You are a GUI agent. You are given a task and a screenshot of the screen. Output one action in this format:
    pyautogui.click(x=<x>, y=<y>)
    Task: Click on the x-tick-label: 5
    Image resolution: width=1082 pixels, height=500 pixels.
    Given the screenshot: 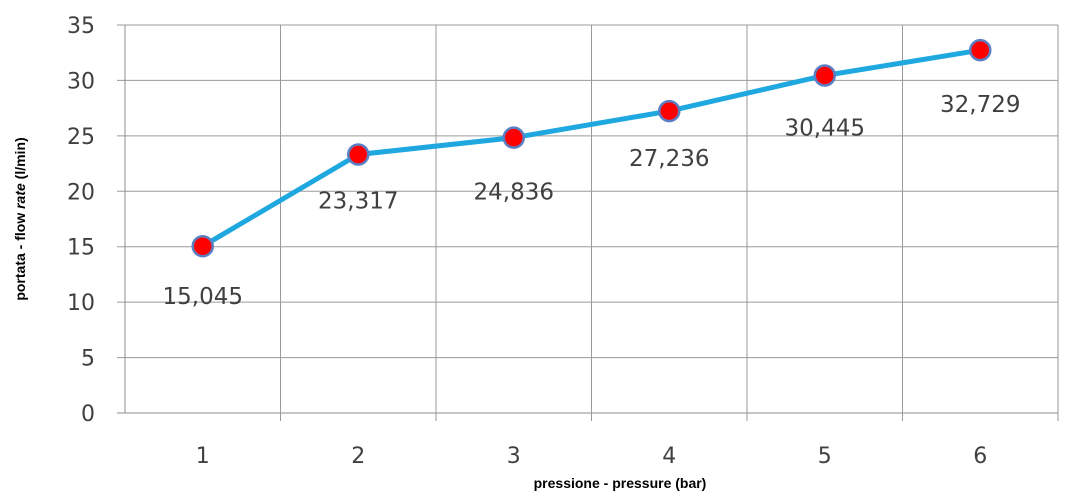 What is the action you would take?
    pyautogui.click(x=825, y=456)
    